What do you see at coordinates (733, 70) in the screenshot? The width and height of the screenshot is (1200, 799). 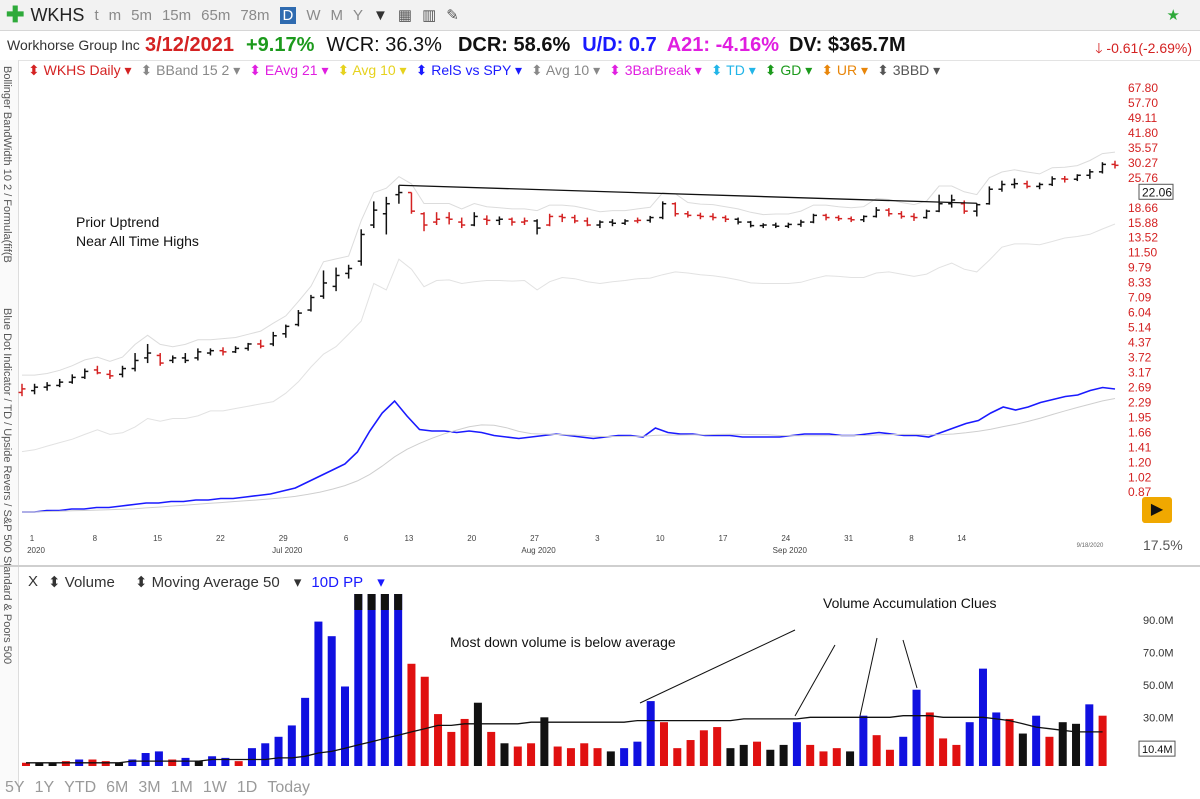 I see `indicator-7: ⬍ TD ▾` at bounding box center [733, 70].